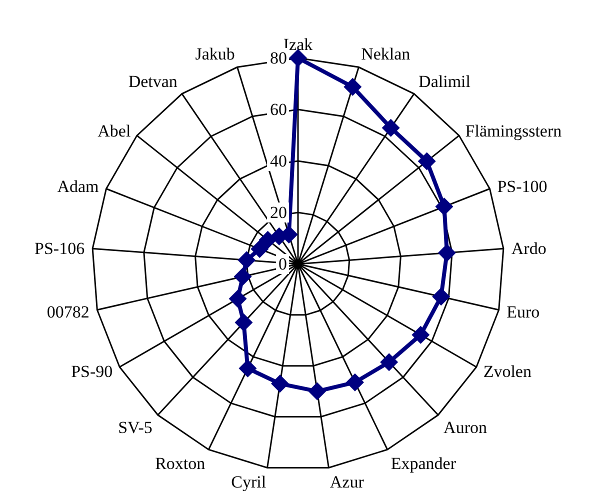  Describe the element at coordinates (282, 264) in the screenshot. I see `y-tick-label: 0` at that location.